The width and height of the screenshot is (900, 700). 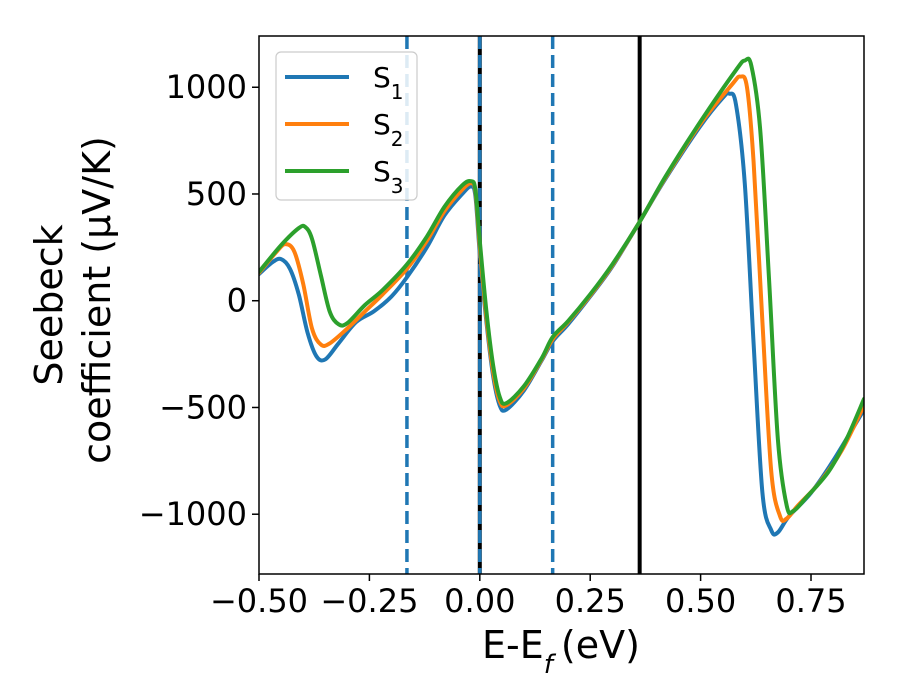 What do you see at coordinates (193, 514) in the screenshot?
I see `y-tick-label-4: −1000` at bounding box center [193, 514].